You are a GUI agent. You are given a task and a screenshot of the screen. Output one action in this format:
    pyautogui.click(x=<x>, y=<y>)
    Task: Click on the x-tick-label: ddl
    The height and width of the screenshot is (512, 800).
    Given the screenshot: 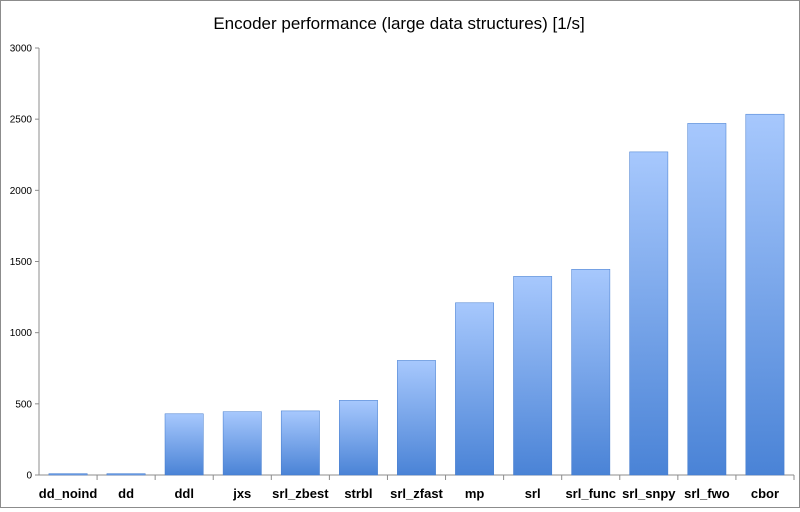 What is the action you would take?
    pyautogui.click(x=184, y=493)
    